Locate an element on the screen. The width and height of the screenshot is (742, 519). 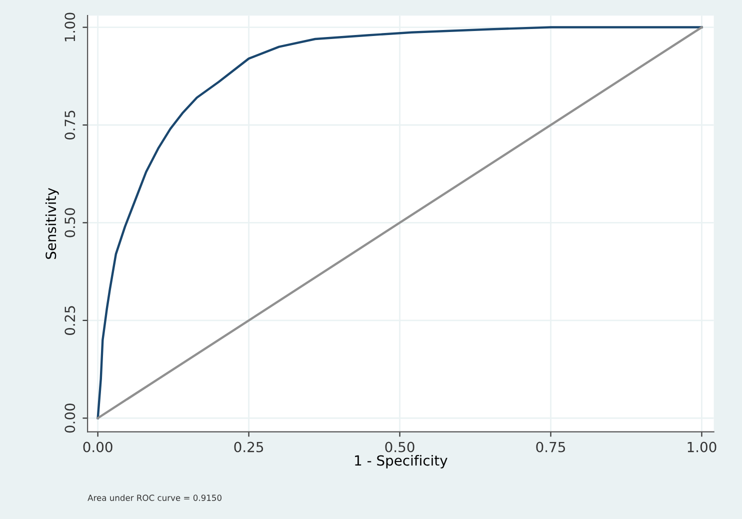
x-tick-label: 1.00 is located at coordinates (702, 447).